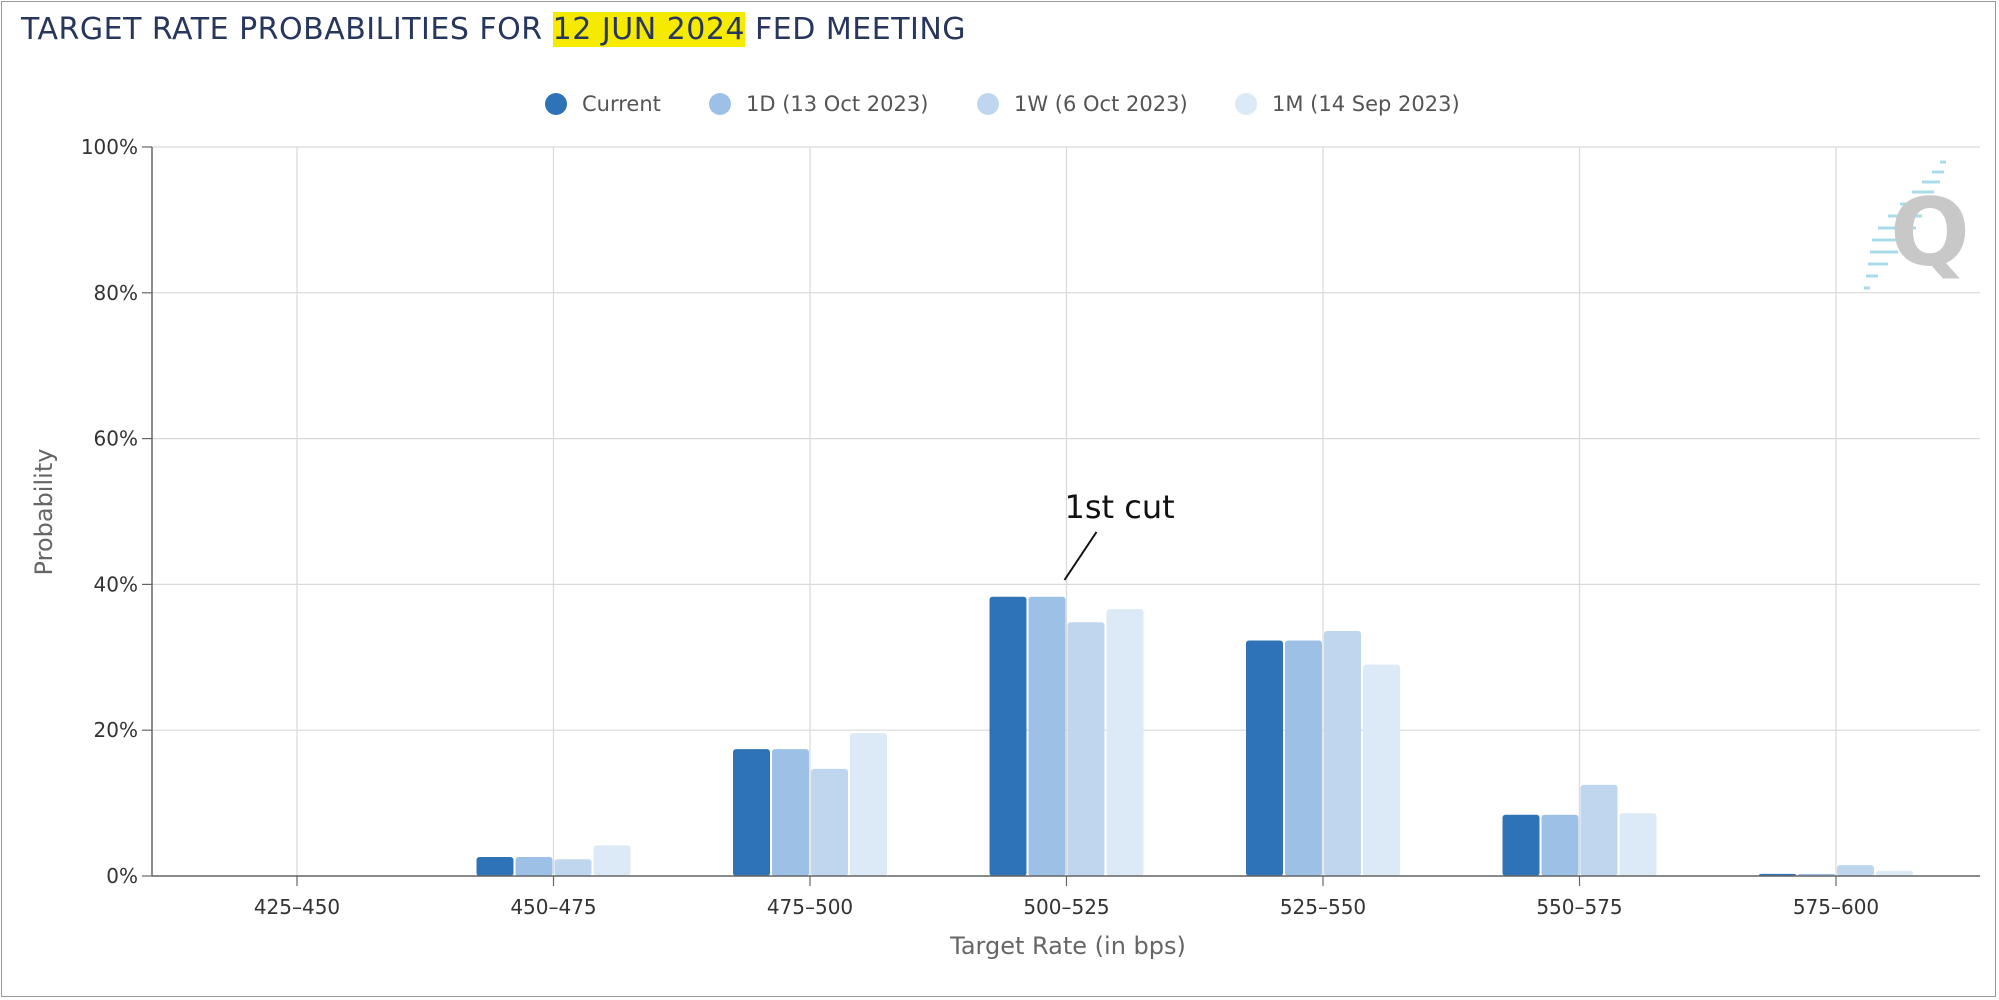 The height and width of the screenshot is (1000, 1999). What do you see at coordinates (116, 439) in the screenshot?
I see `y-tick-label: 60%` at bounding box center [116, 439].